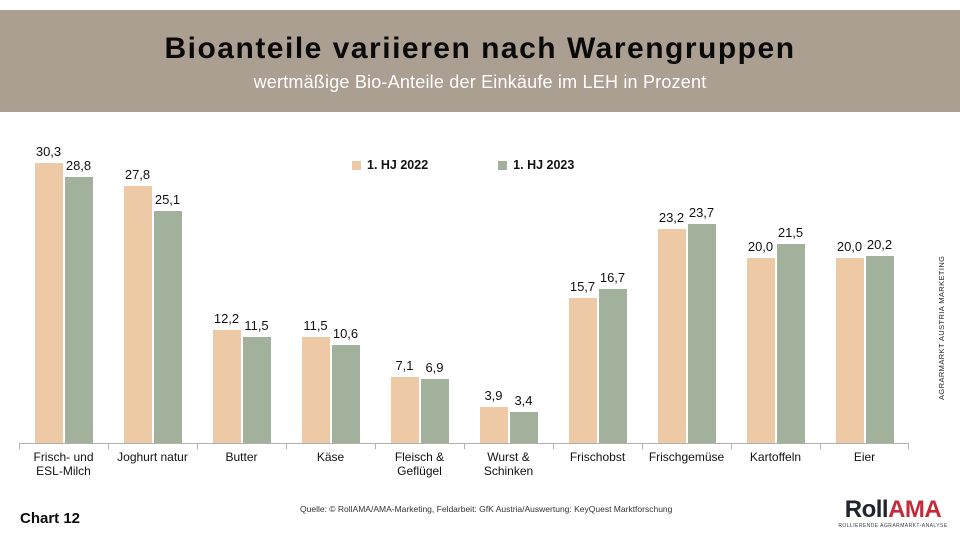 This screenshot has width=960, height=540. What do you see at coordinates (419, 291) in the screenshot?
I see `bar-group: 7,1 6,9` at bounding box center [419, 291].